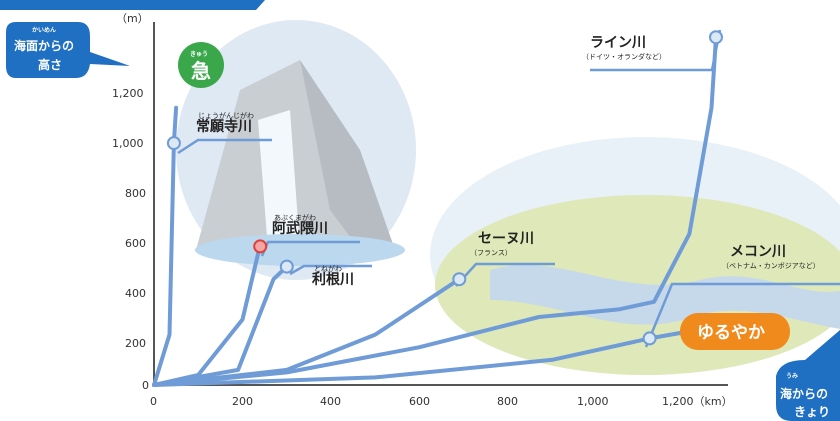 Image resolution: width=840 pixels, height=421 pixels. What do you see at coordinates (697, 401) in the screenshot?
I see `x-tick-1200: 1,200（km）` at bounding box center [697, 401].